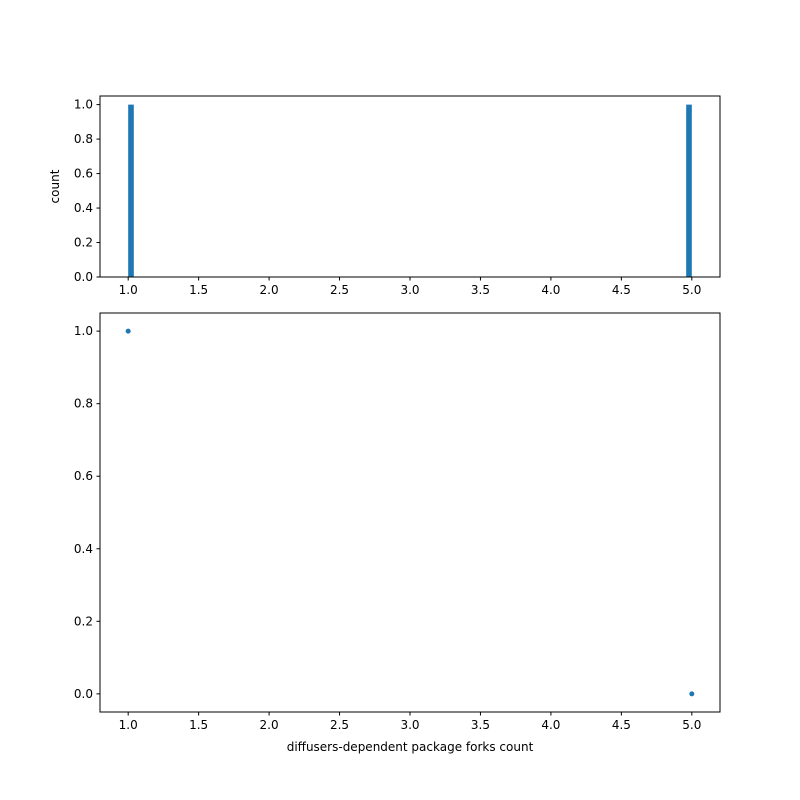  Describe the element at coordinates (55, 186) in the screenshot. I see `y-axis-label: count` at that location.